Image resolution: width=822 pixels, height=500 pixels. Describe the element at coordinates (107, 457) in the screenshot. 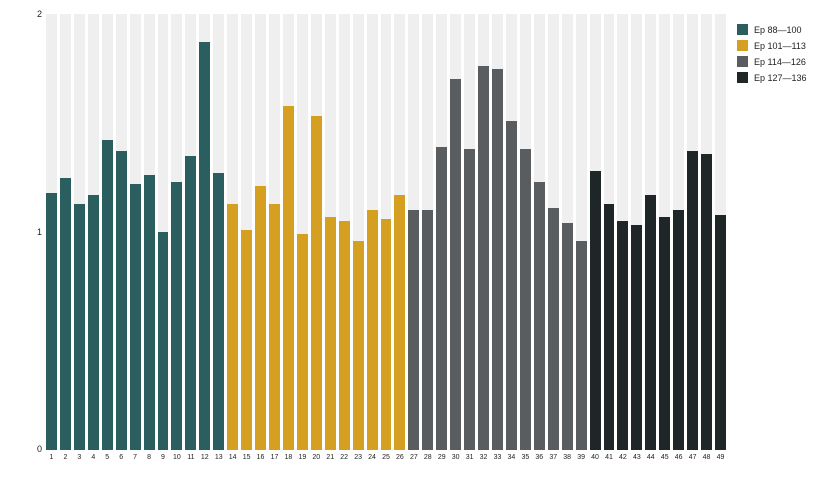

I see `x-axis-tick-label: 5` at that location.